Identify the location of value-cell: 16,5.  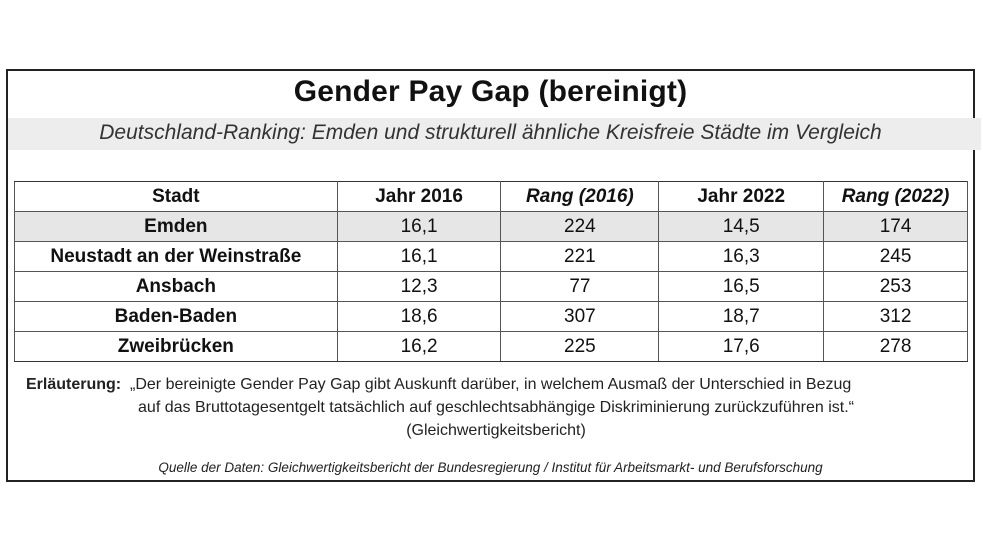
(741, 286).